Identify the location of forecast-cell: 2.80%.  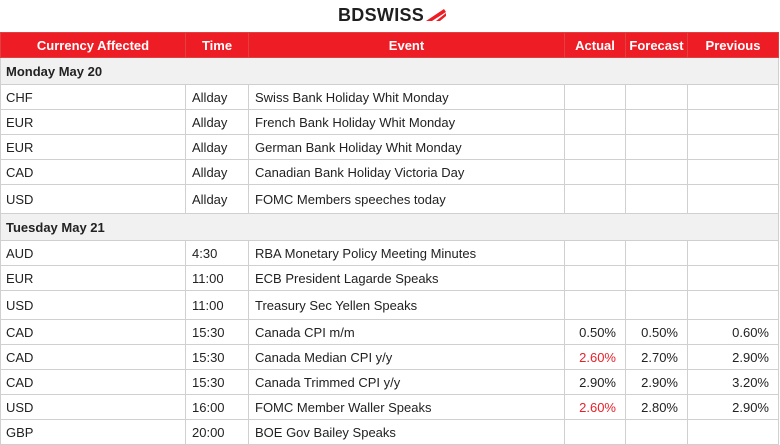
(656, 407).